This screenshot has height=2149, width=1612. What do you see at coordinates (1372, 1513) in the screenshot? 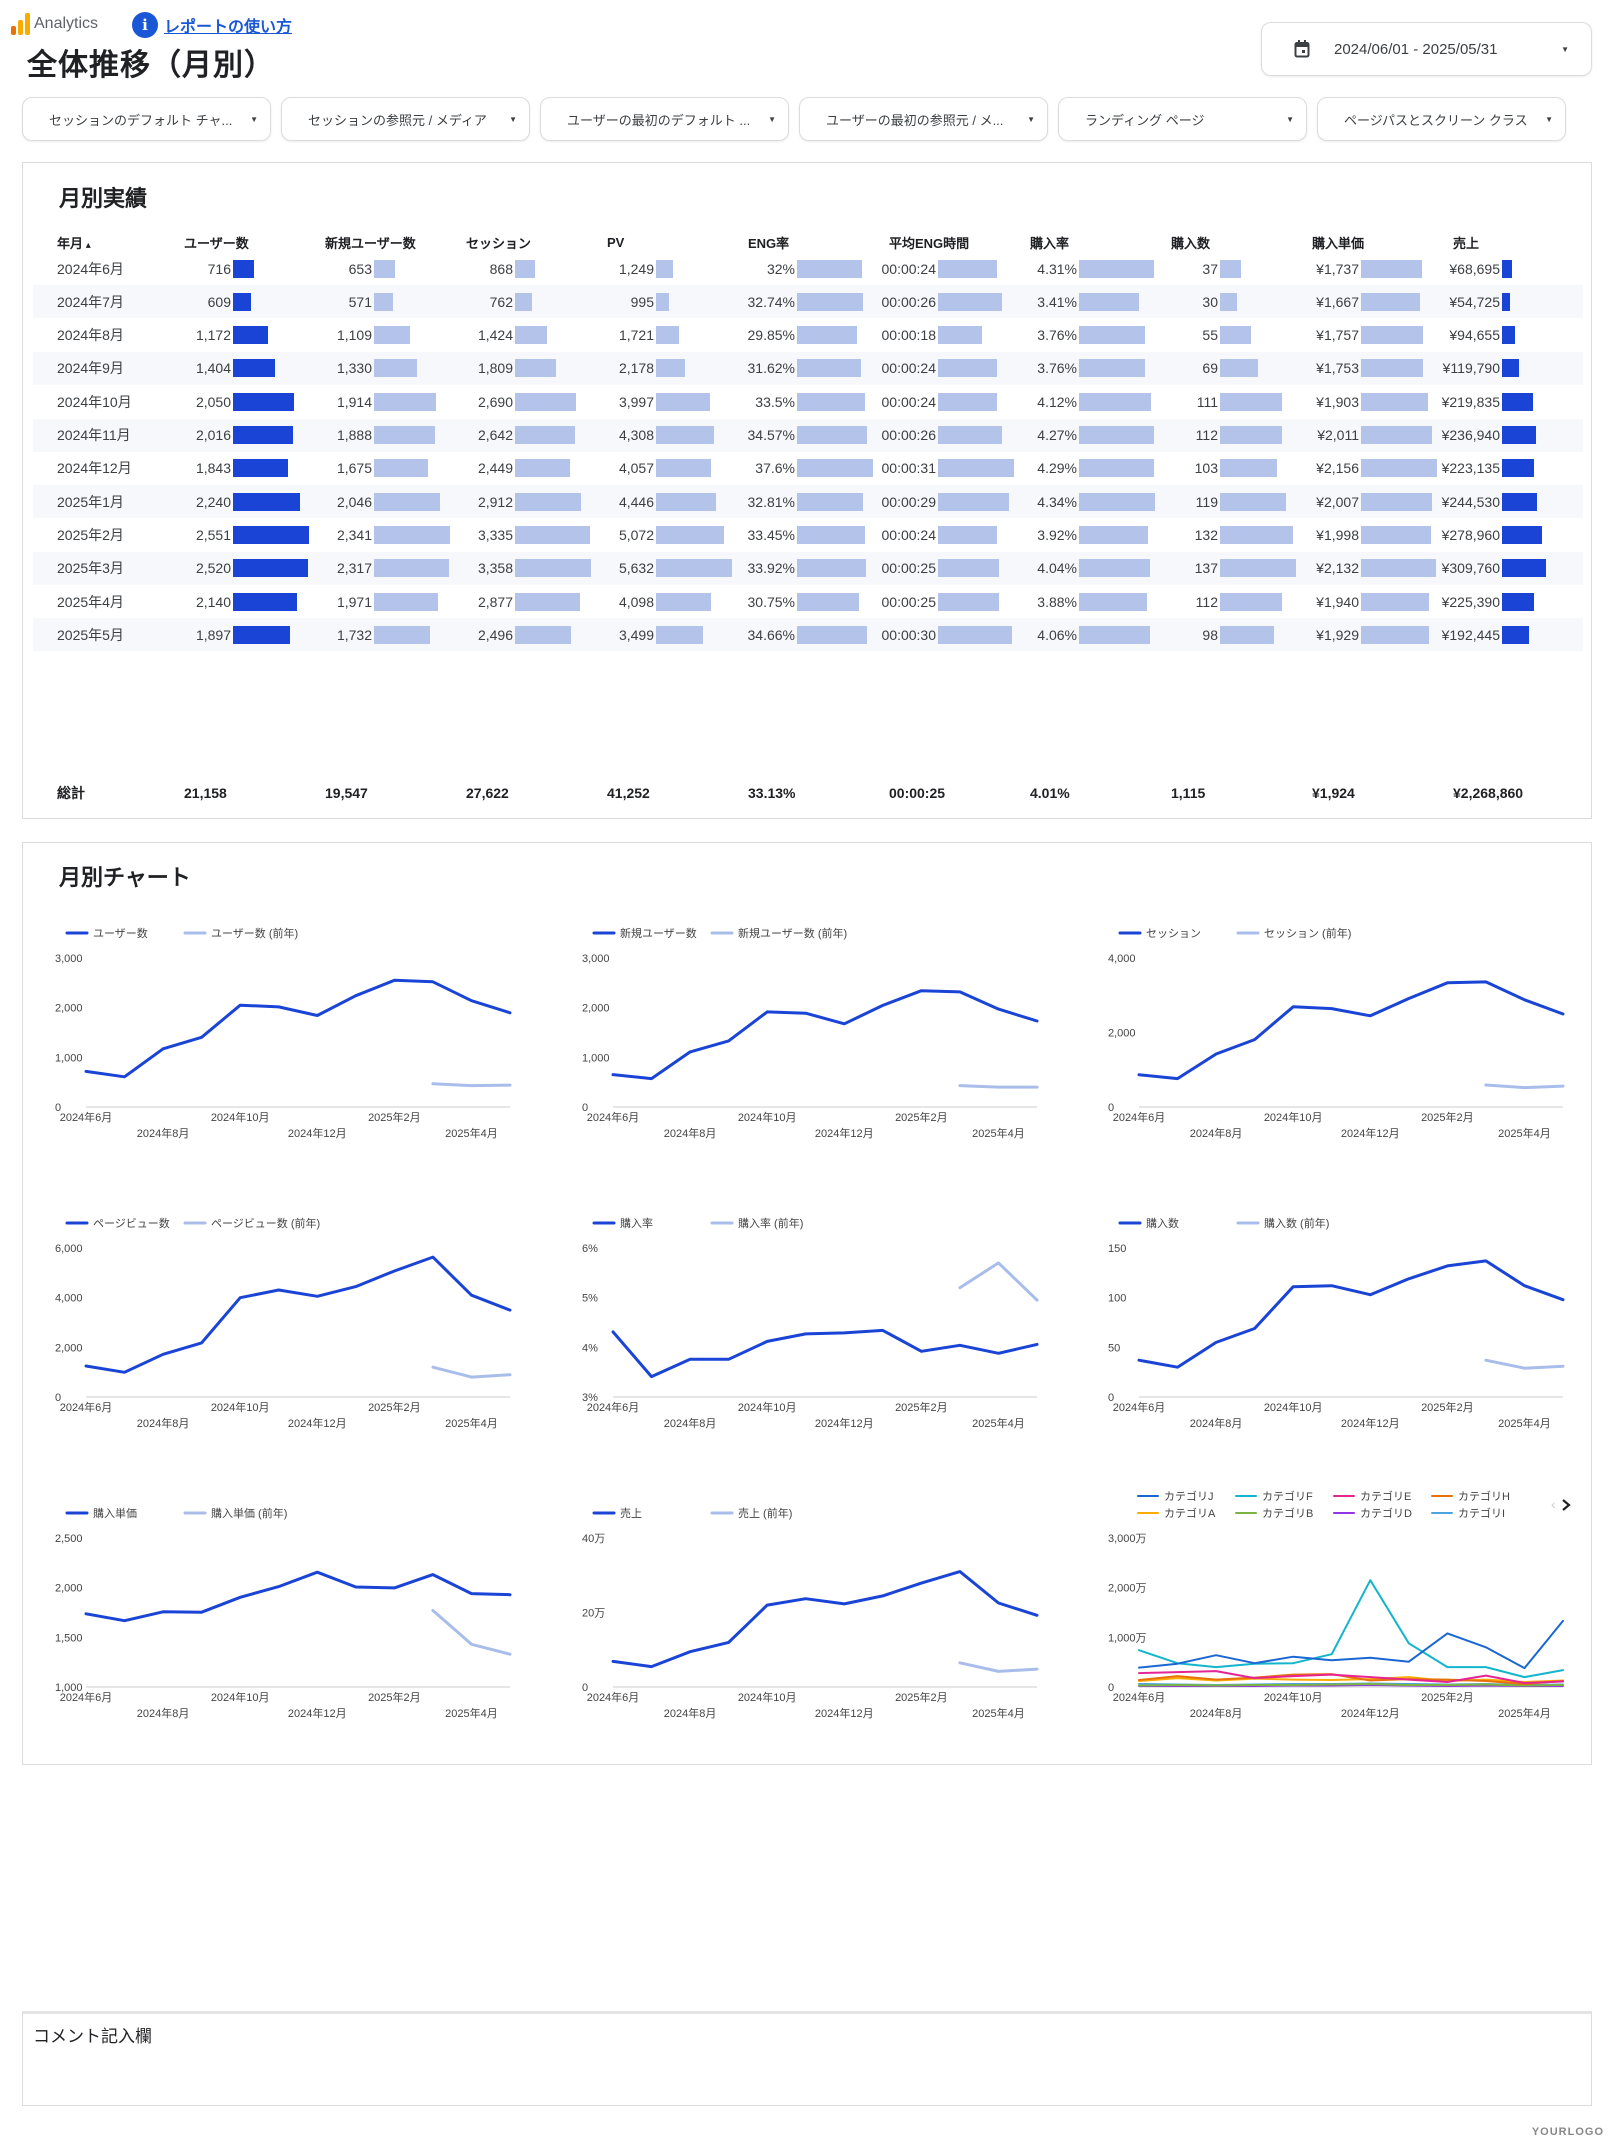
I see `legend-item: カテゴリD` at bounding box center [1372, 1513].